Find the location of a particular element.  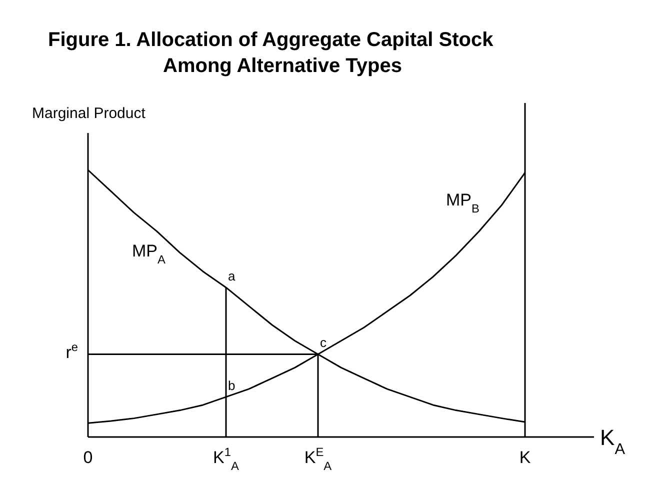

y-axis-title: Marginal Product is located at coordinates (89, 113).